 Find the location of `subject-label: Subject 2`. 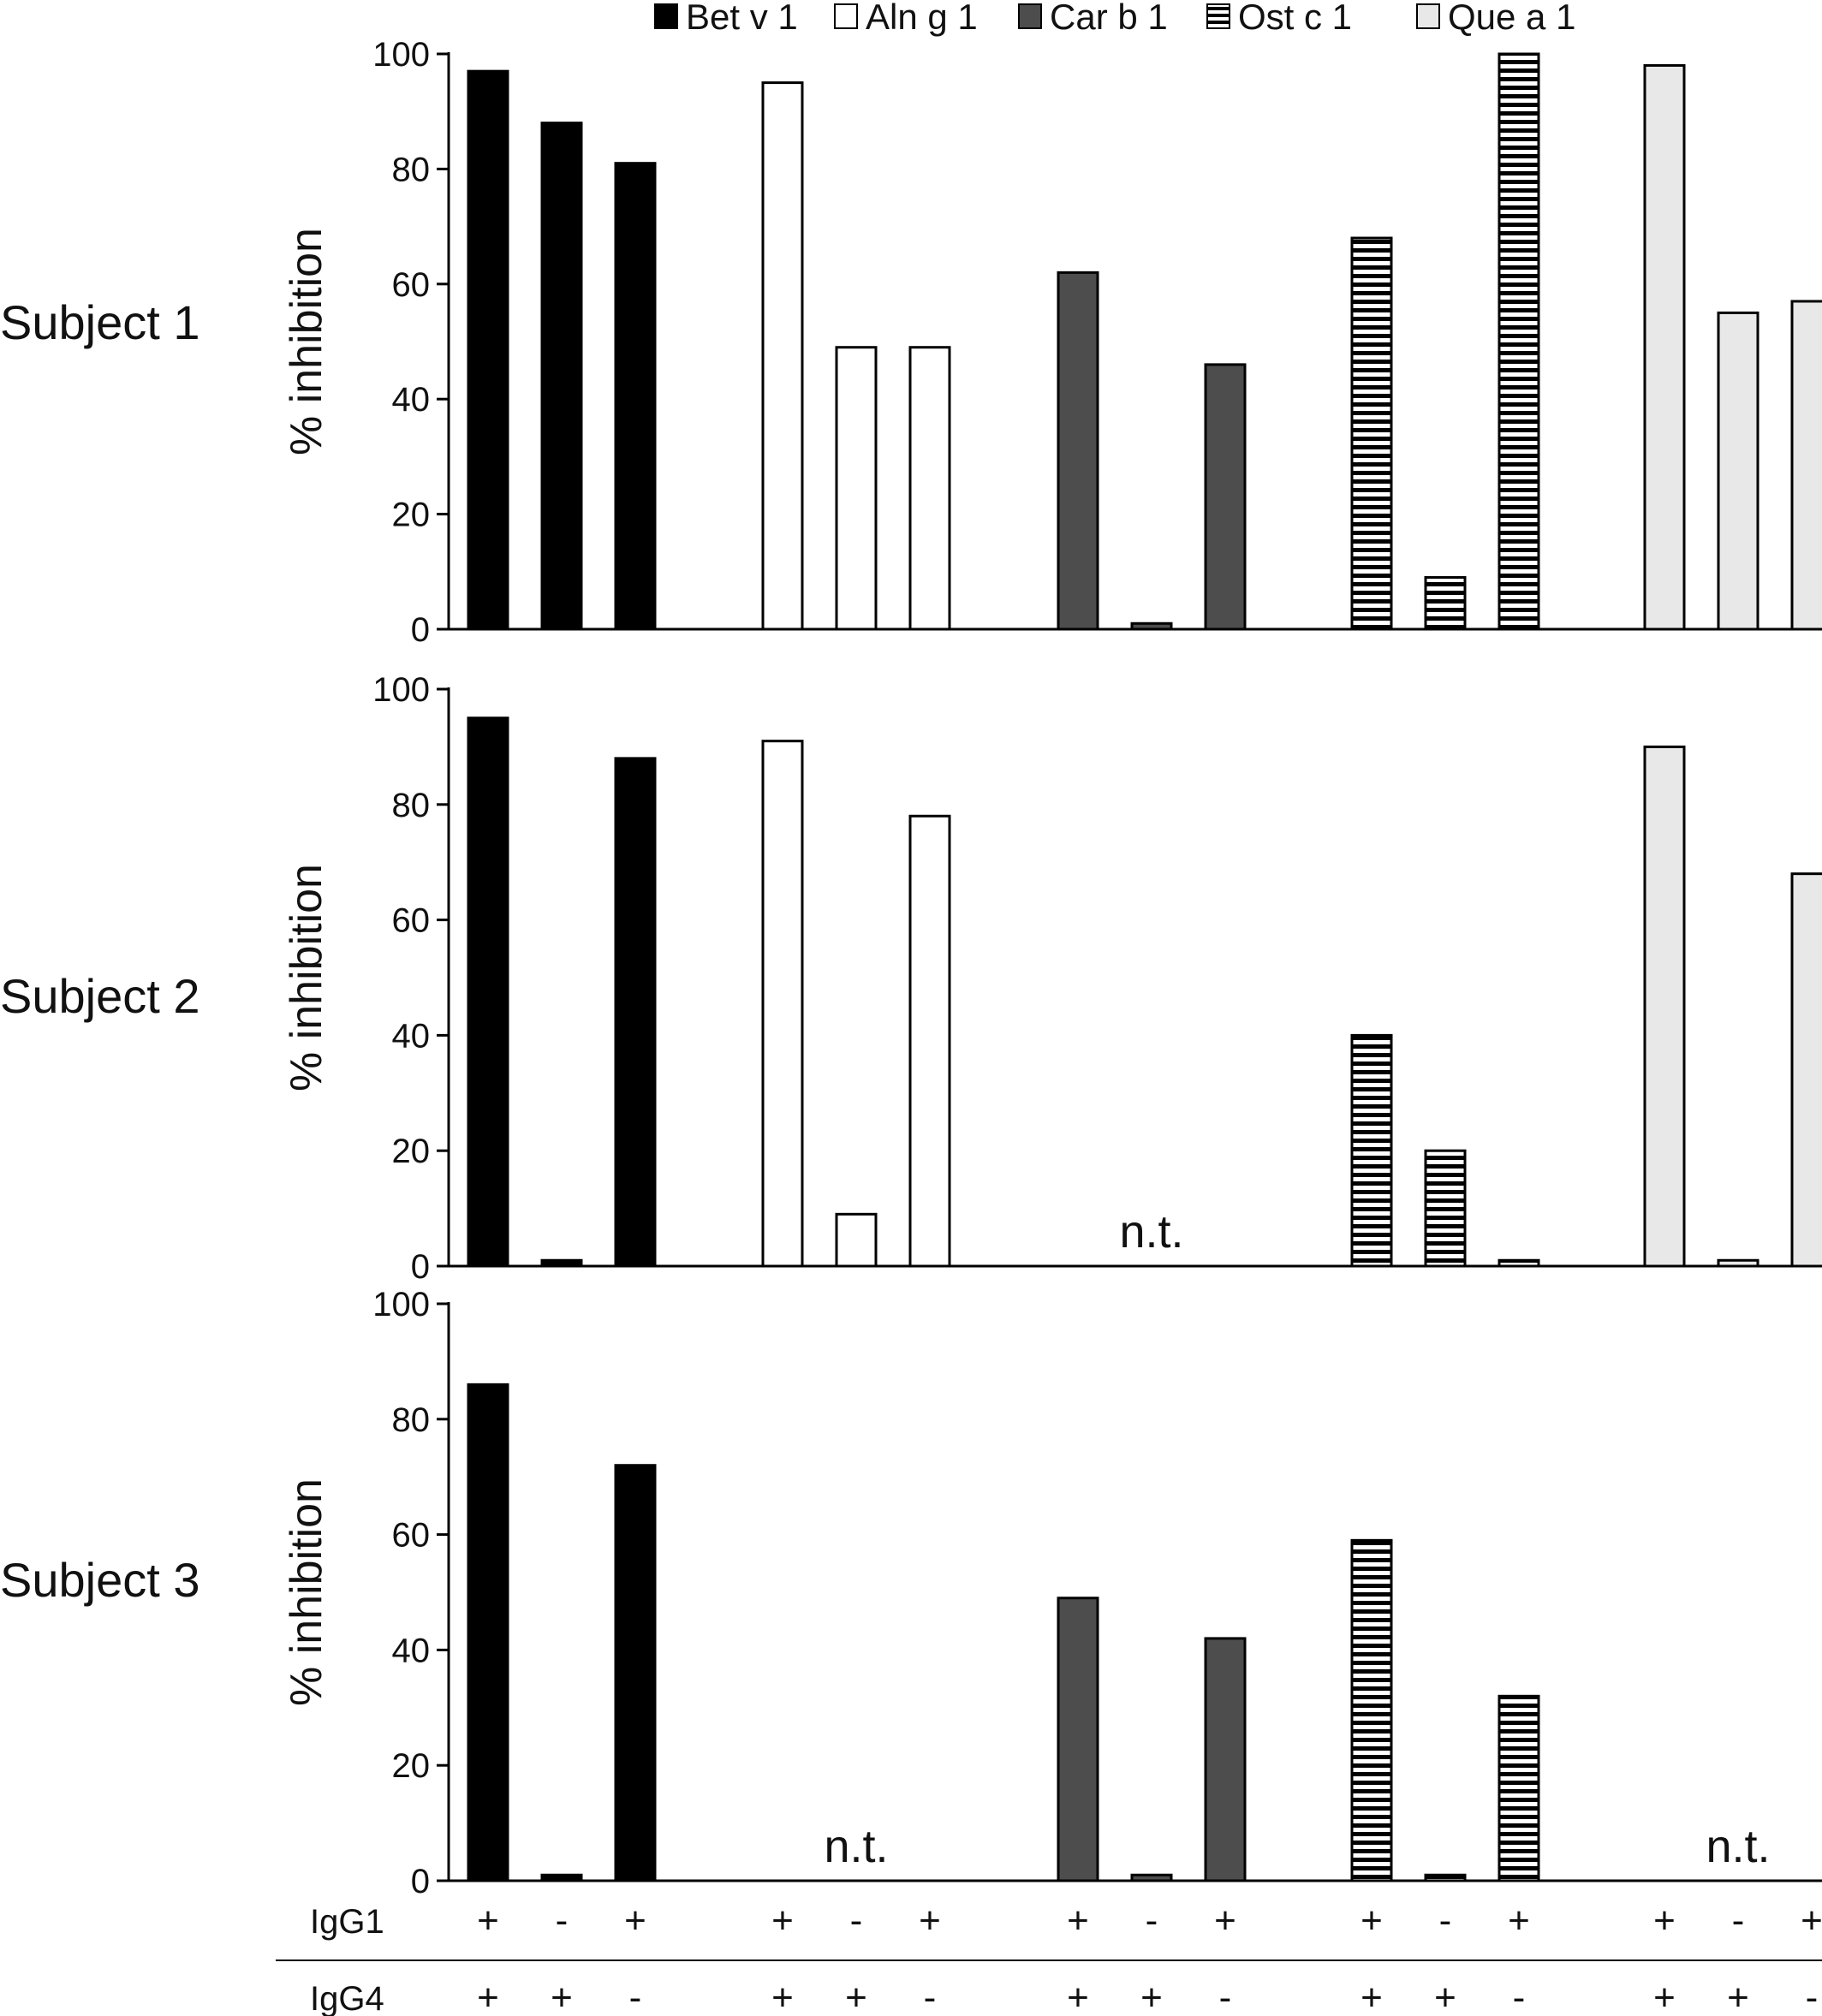

subject-label: Subject 2 is located at coordinates (100, 996).